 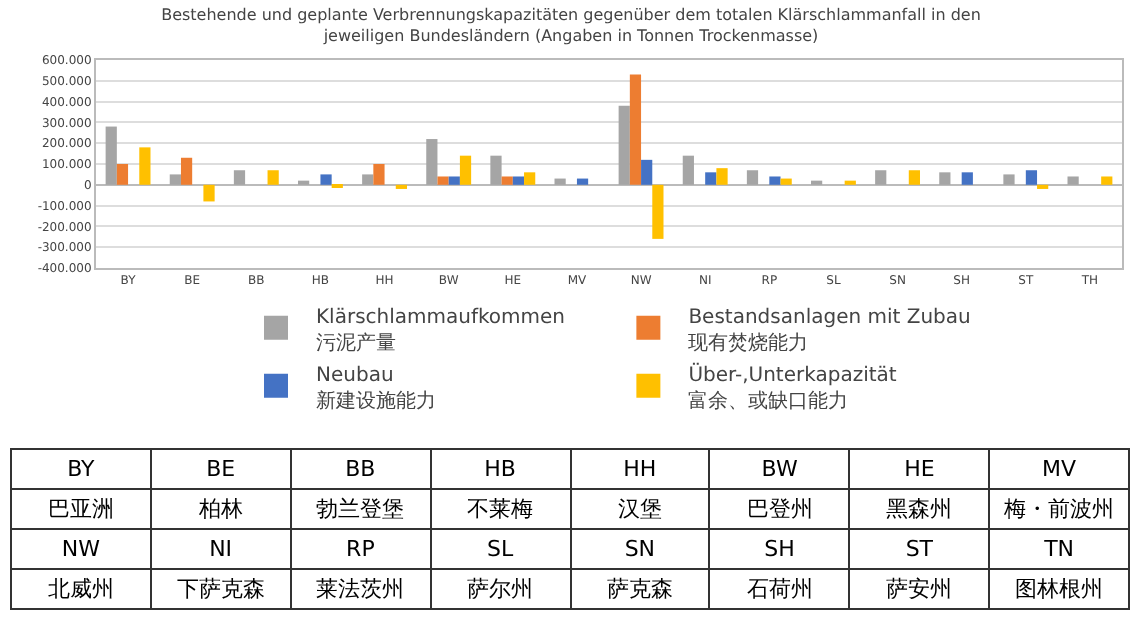 I want to click on text: 莱法茨州, so click(x=360, y=589).